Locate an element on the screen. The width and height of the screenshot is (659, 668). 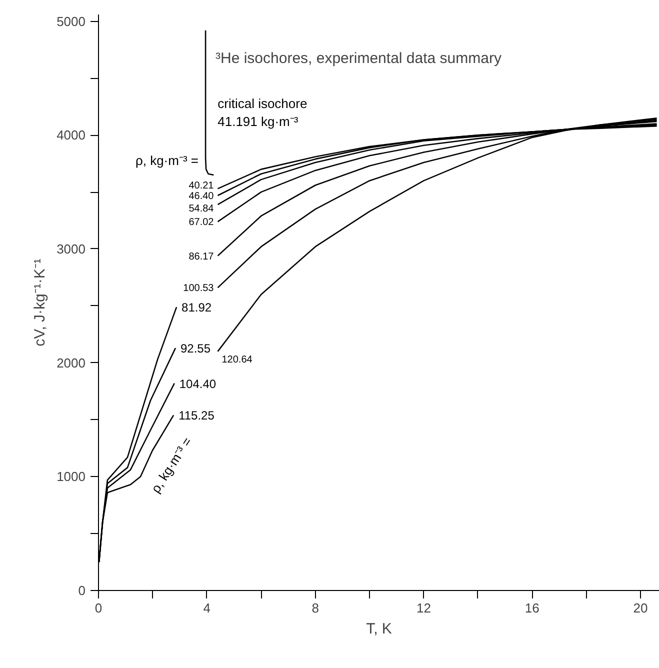
series-label: 92.55 is located at coordinates (195, 349).